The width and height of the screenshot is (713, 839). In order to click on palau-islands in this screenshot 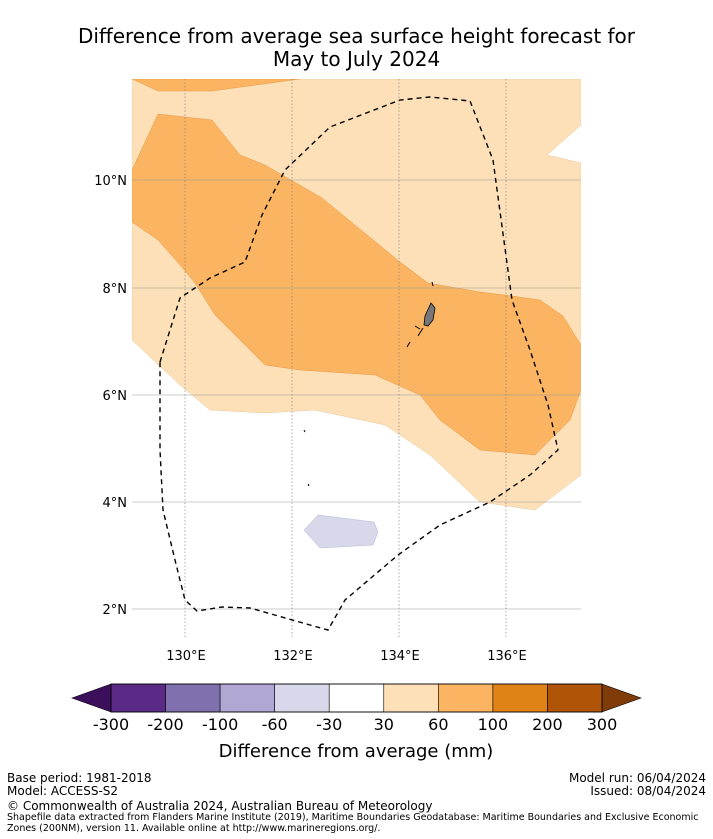, I will do `click(369, 384)`.